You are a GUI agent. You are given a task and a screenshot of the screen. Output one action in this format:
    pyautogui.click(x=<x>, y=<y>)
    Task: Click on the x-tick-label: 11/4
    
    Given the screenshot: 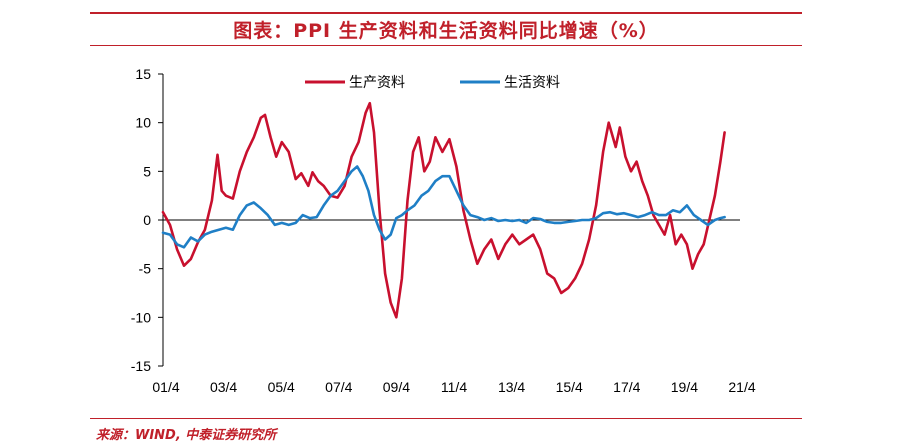 What is the action you would take?
    pyautogui.click(x=454, y=387)
    